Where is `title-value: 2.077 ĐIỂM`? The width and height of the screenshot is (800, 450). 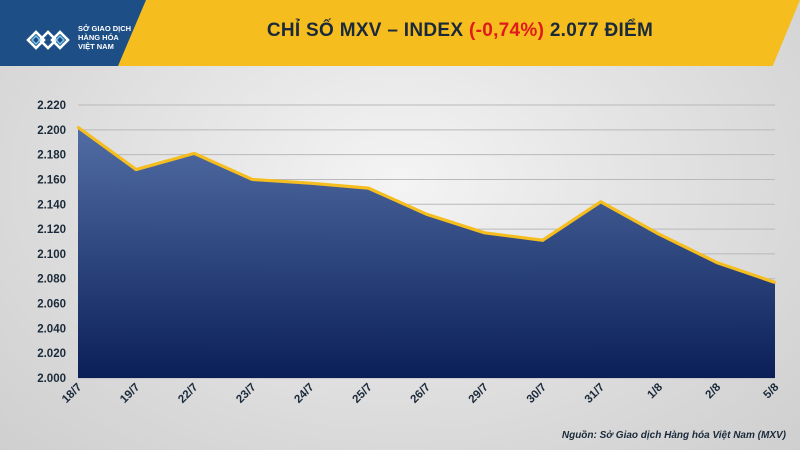 title-value: 2.077 ĐIỂM is located at coordinates (601, 30).